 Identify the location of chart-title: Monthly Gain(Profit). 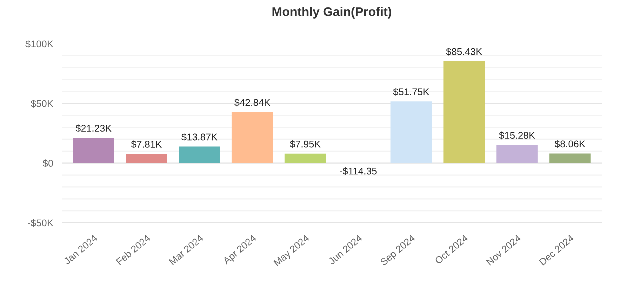
(332, 13).